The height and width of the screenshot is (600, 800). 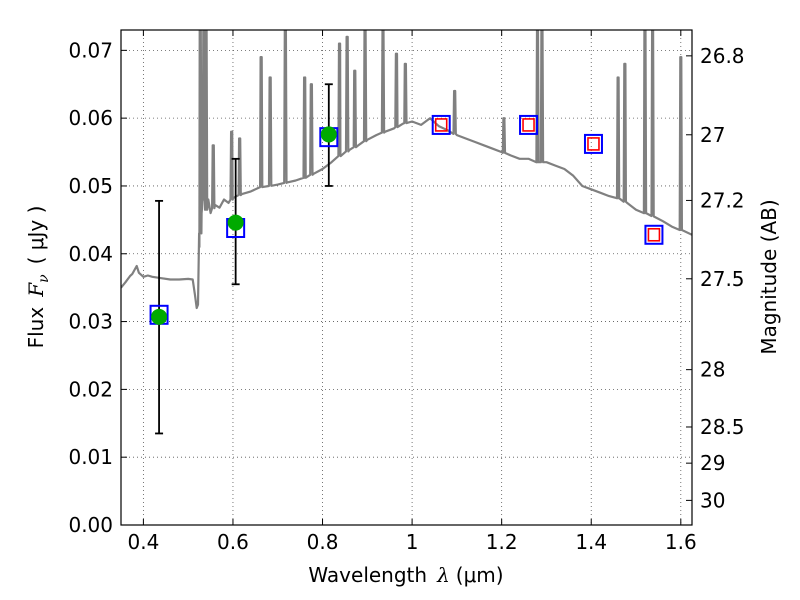 I want to click on x-axis-label-text: Wavelength, so click(x=367, y=575).